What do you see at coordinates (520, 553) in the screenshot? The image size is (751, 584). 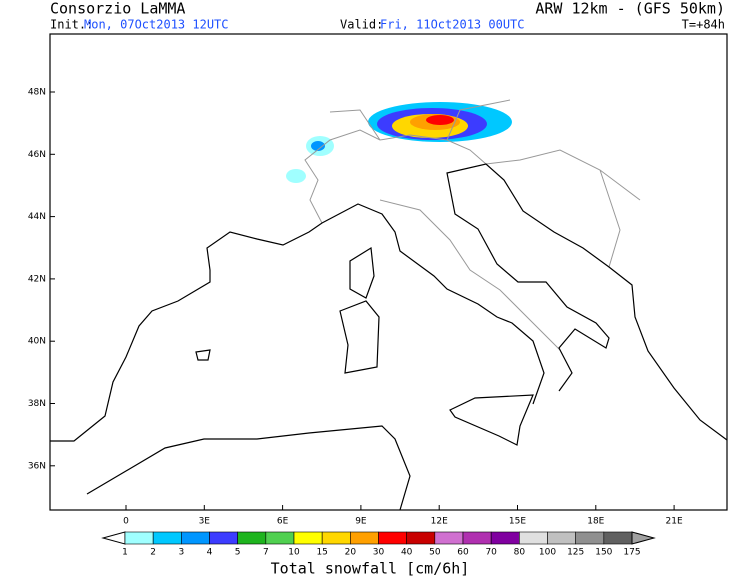 I see `colorbar-label: 80` at bounding box center [520, 553].